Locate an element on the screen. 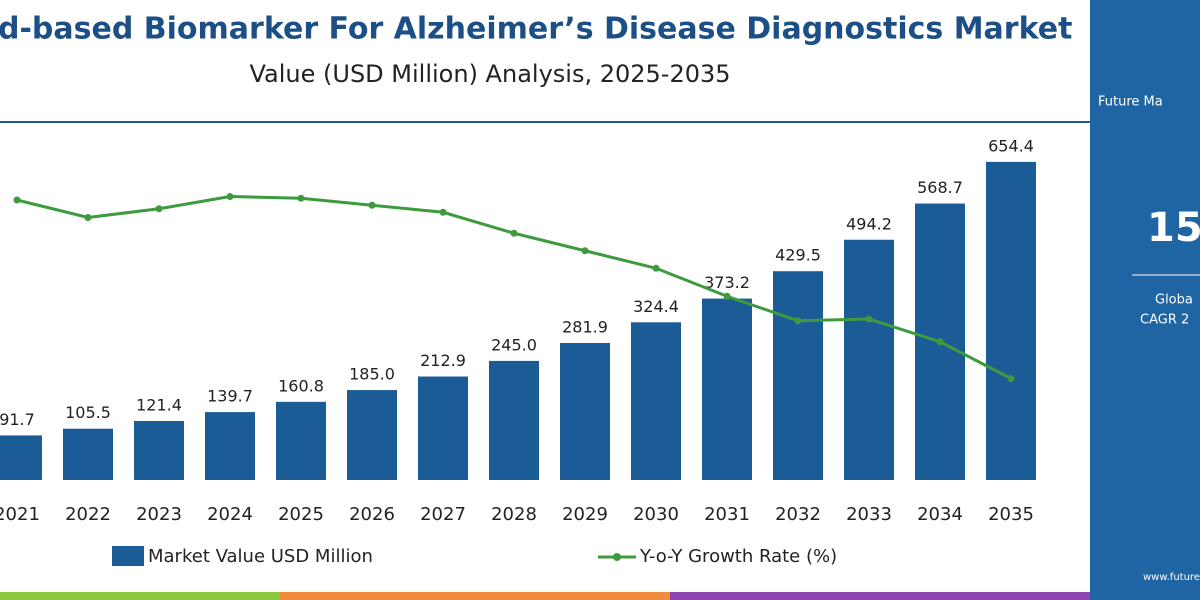  x-tick-label: 2024 is located at coordinates (230, 514).